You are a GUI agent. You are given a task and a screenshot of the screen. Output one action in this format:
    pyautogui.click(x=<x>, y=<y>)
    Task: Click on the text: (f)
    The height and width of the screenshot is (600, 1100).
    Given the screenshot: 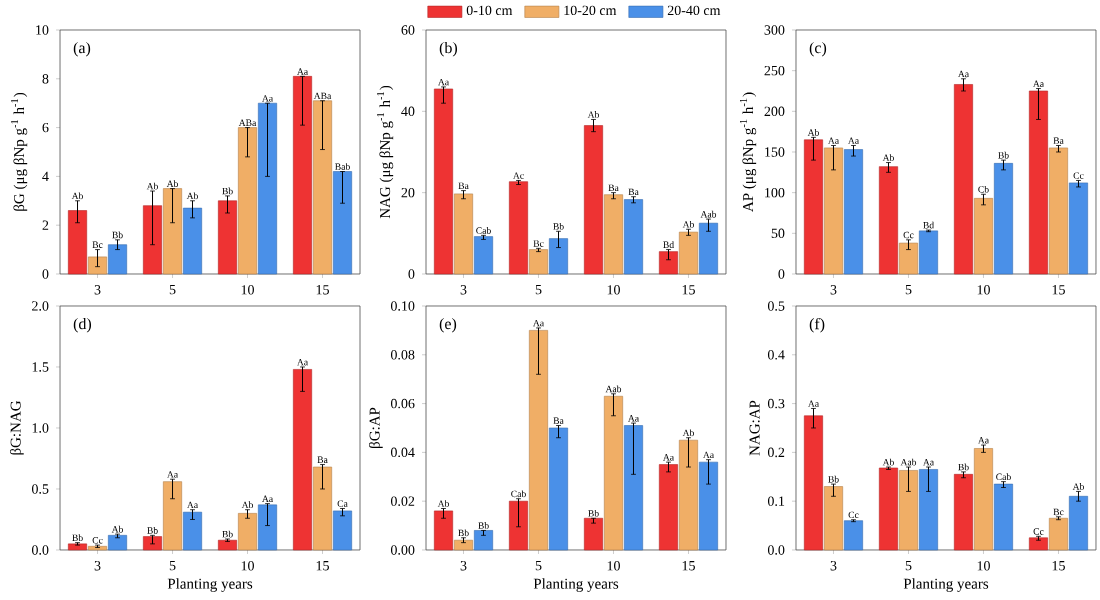 What is the action you would take?
    pyautogui.click(x=817, y=325)
    